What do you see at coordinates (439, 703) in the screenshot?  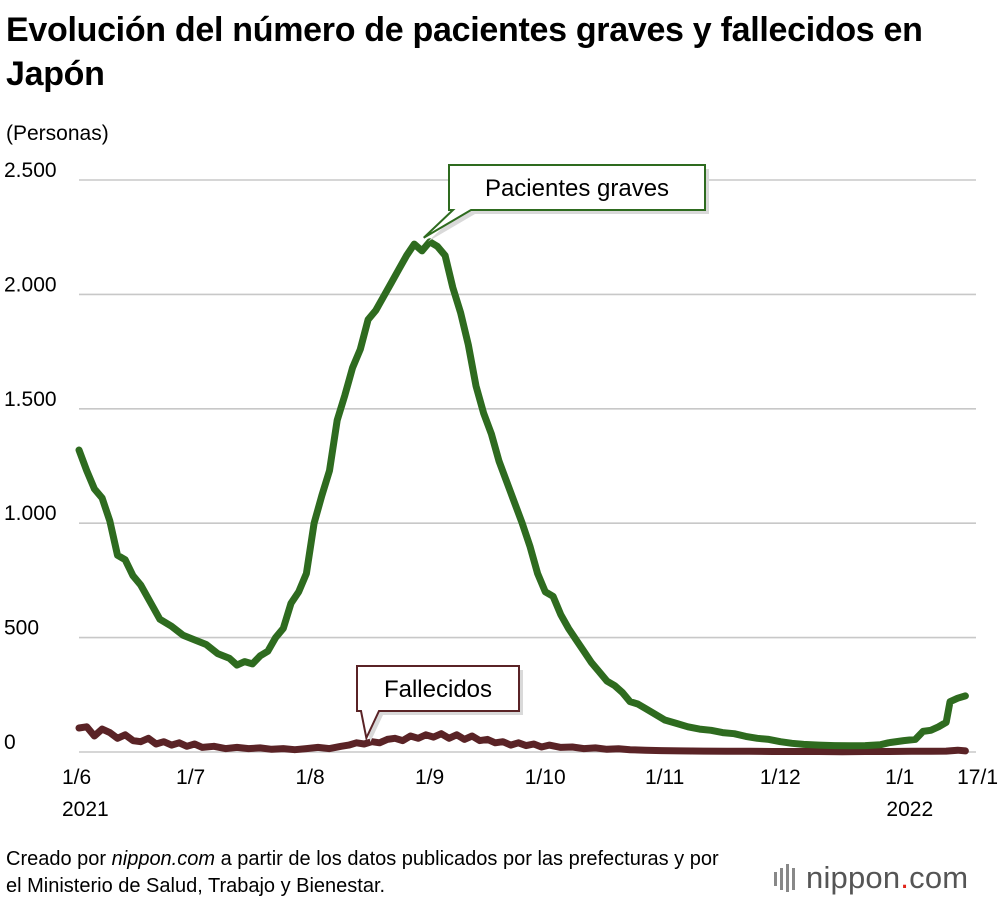 I see `callout-fallecidos: Fallecidos` at bounding box center [439, 703].